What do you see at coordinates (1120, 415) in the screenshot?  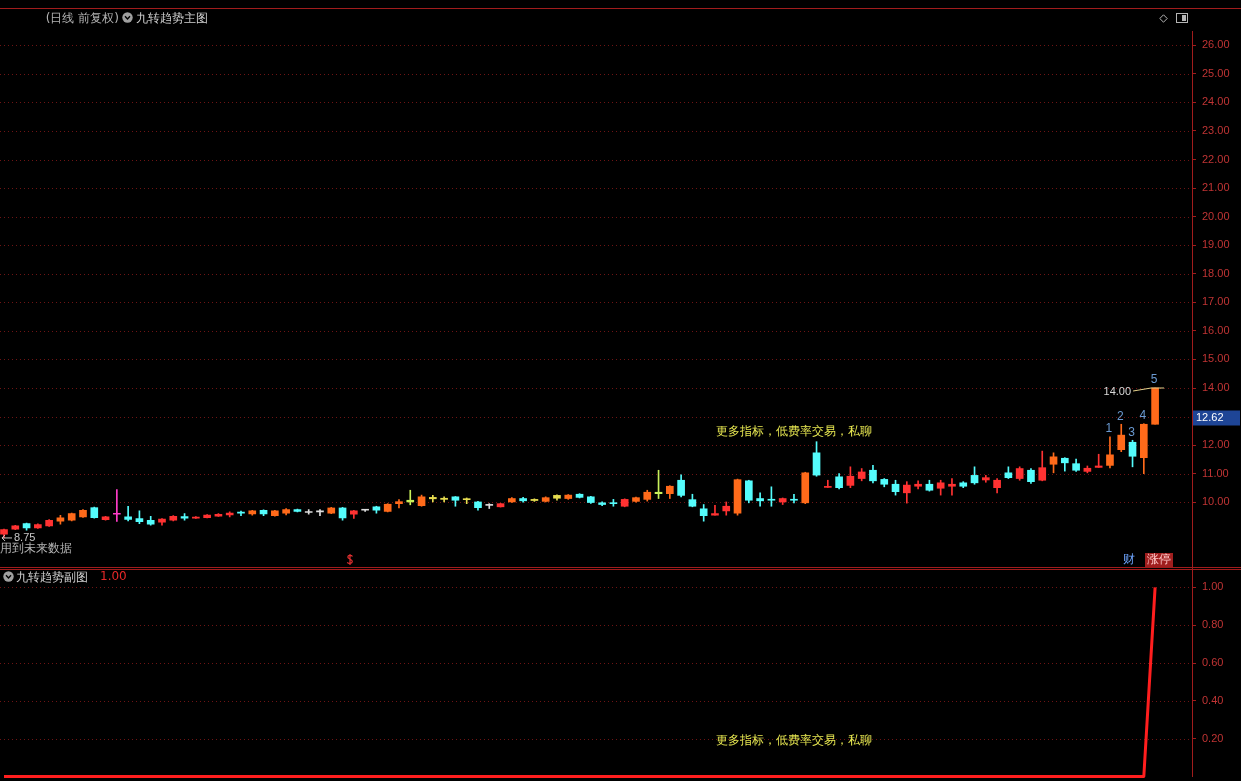 I see `text: 2` at bounding box center [1120, 415].